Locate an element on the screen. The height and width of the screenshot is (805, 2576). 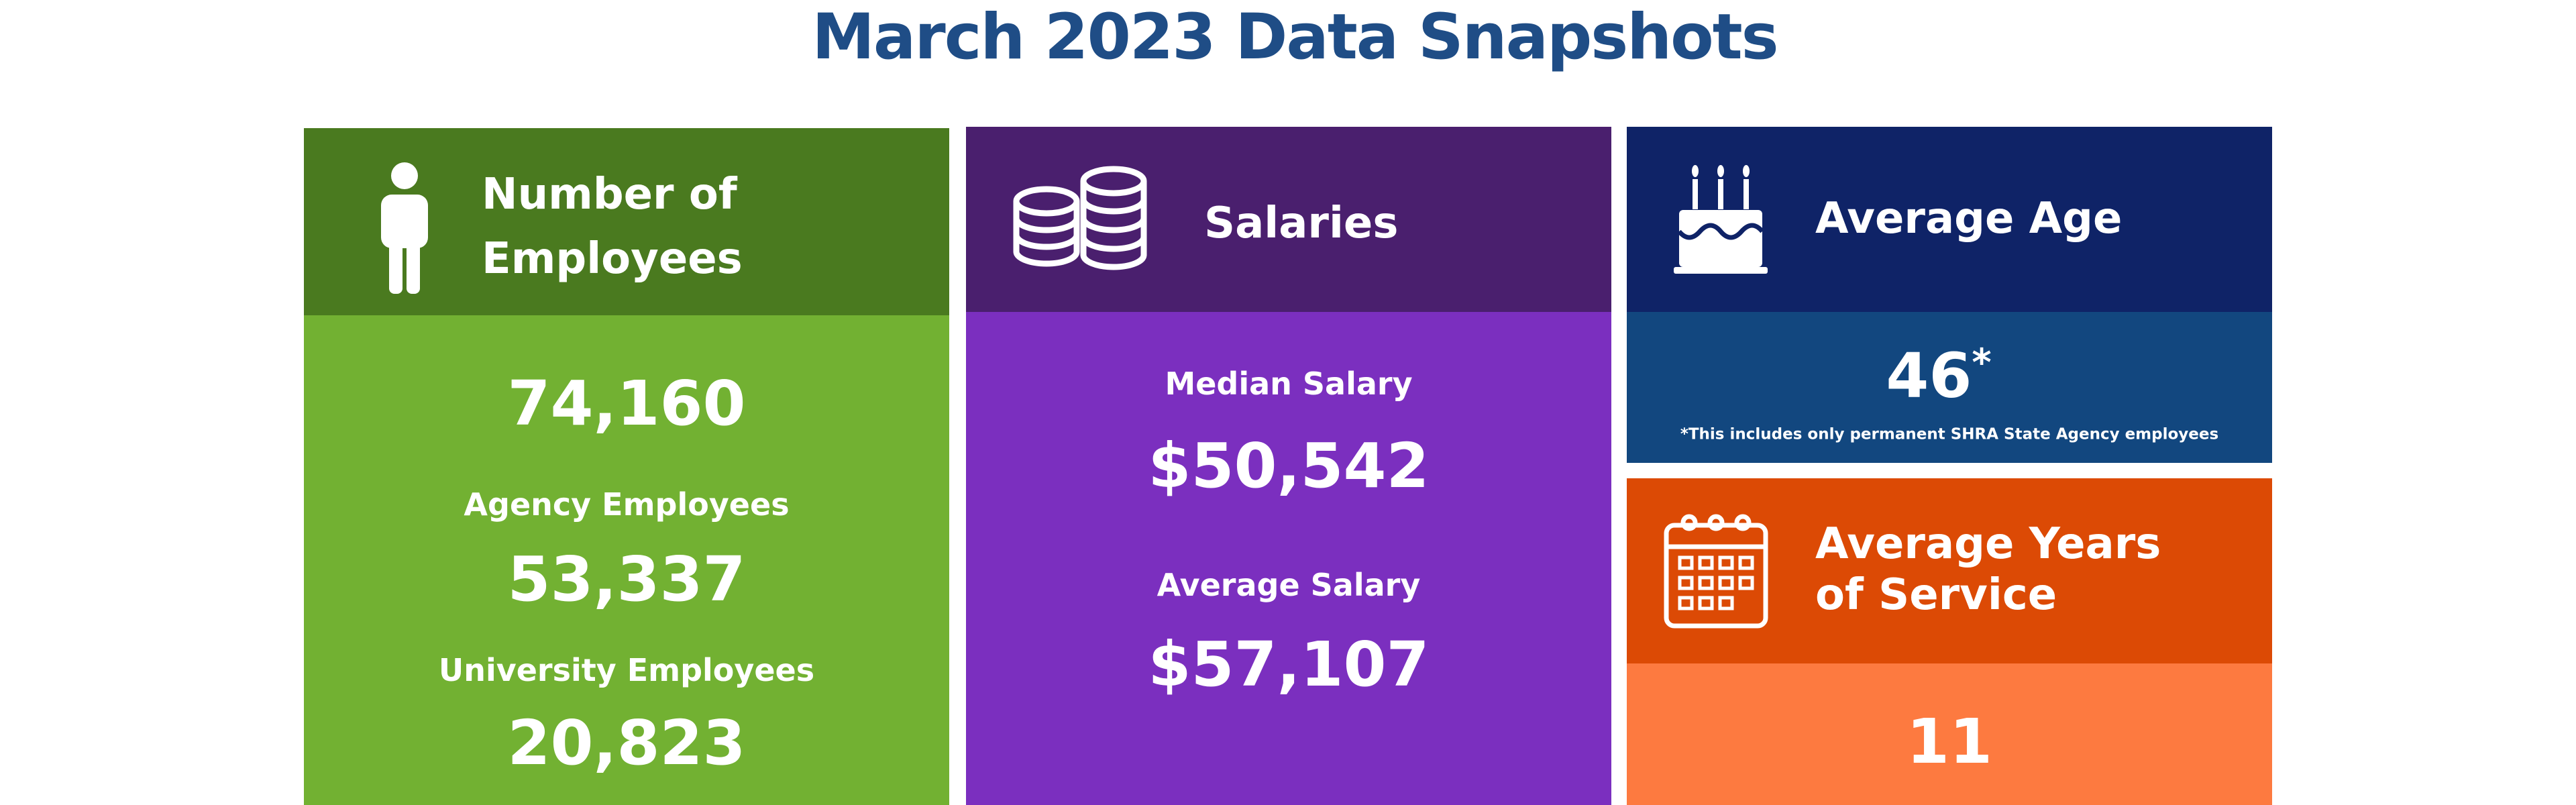
service-header is located at coordinates (1949, 570).